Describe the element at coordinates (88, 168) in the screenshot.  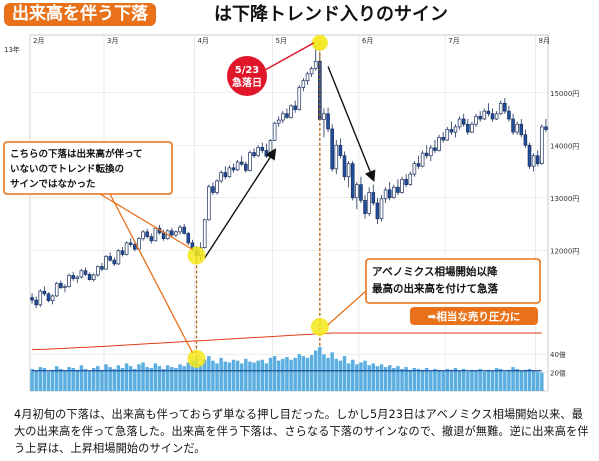
I see `left-note-box` at that location.